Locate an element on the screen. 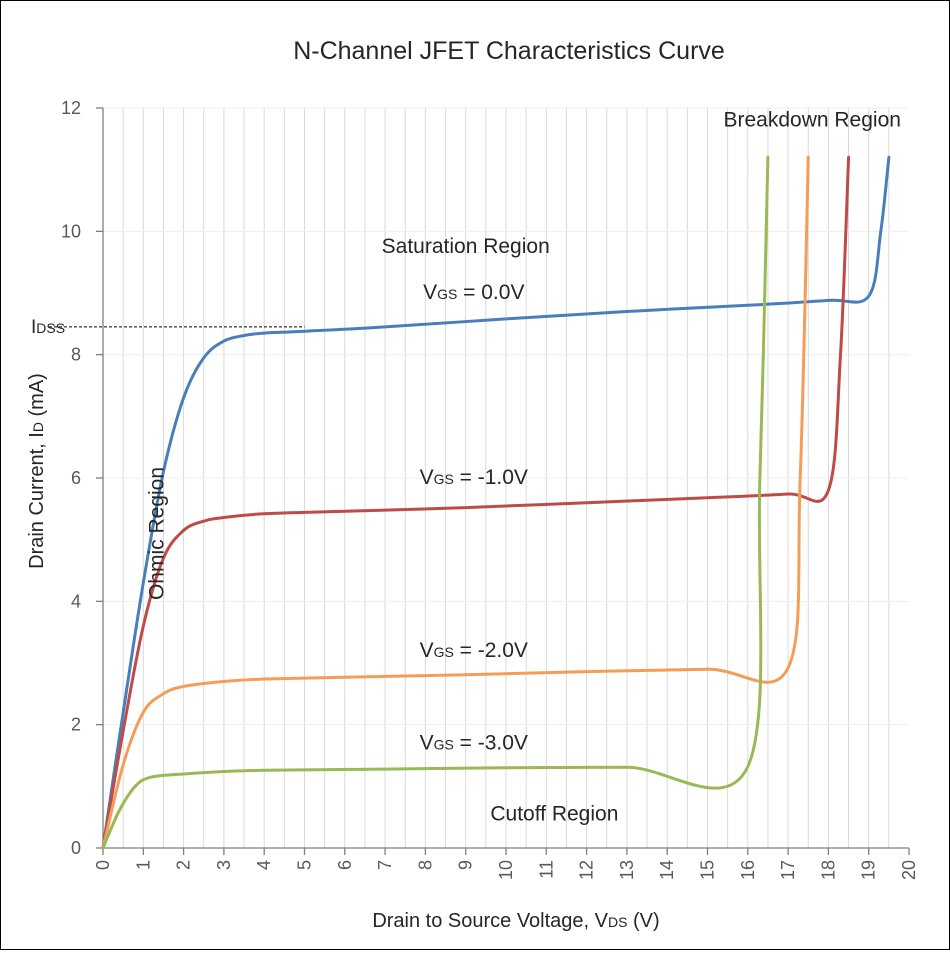  x-tick-label: 18 is located at coordinates (828, 870).